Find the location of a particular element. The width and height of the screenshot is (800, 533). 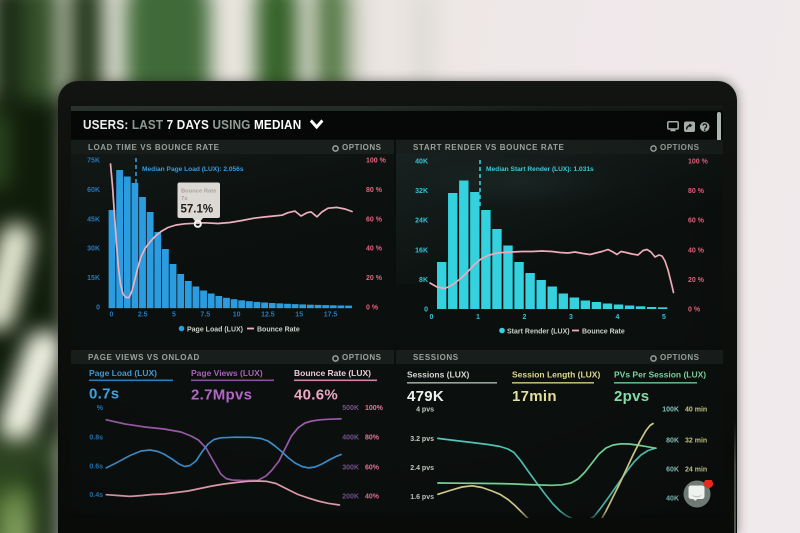

svg-text: 75K is located at coordinates (93, 161).